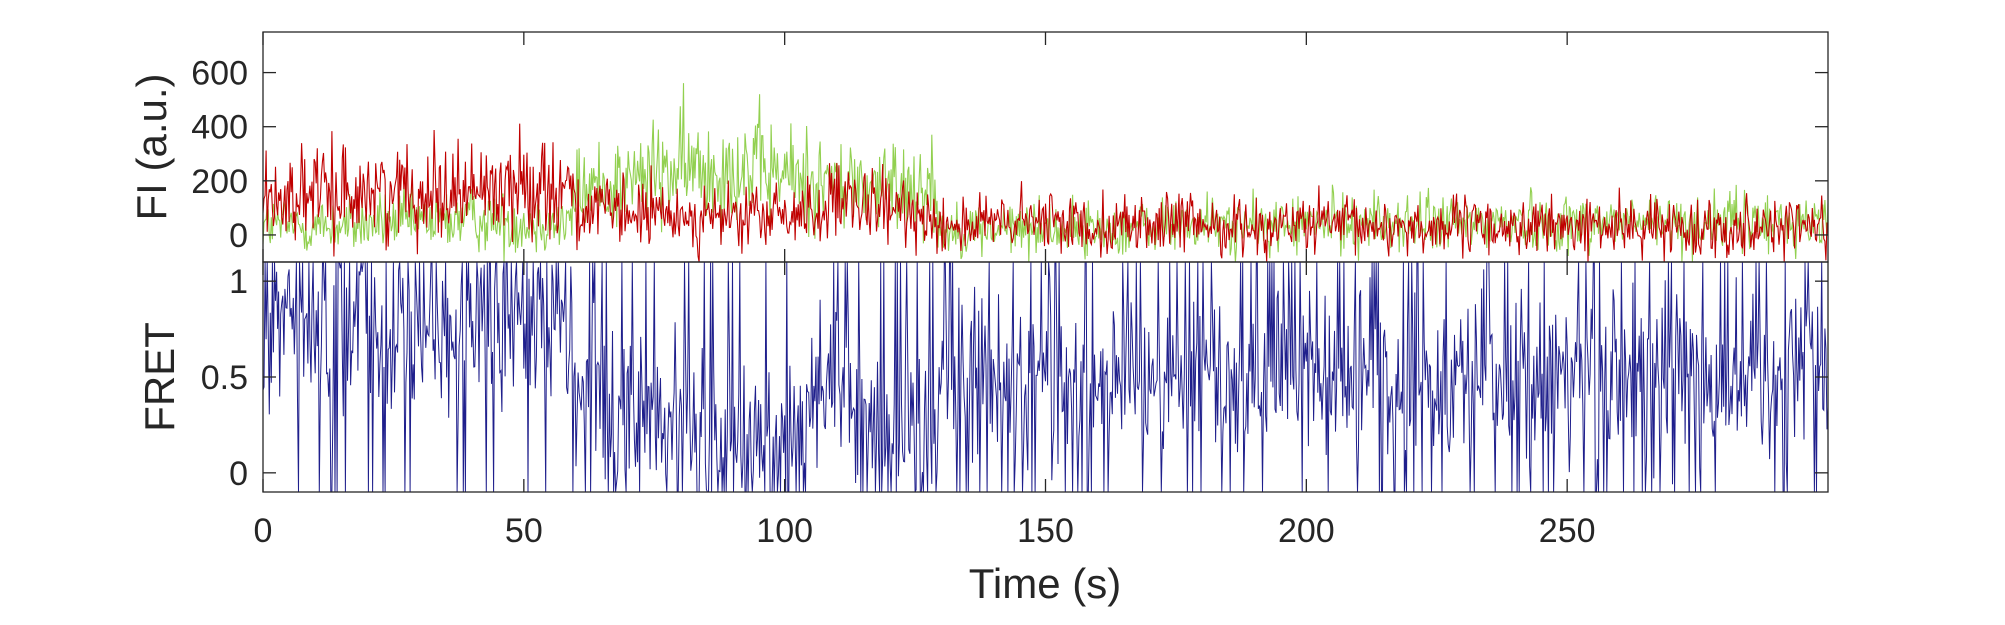 This screenshot has width=2005, height=625. What do you see at coordinates (1045, 583) in the screenshot?
I see `time-x-axis-label: Time (s)` at bounding box center [1045, 583].